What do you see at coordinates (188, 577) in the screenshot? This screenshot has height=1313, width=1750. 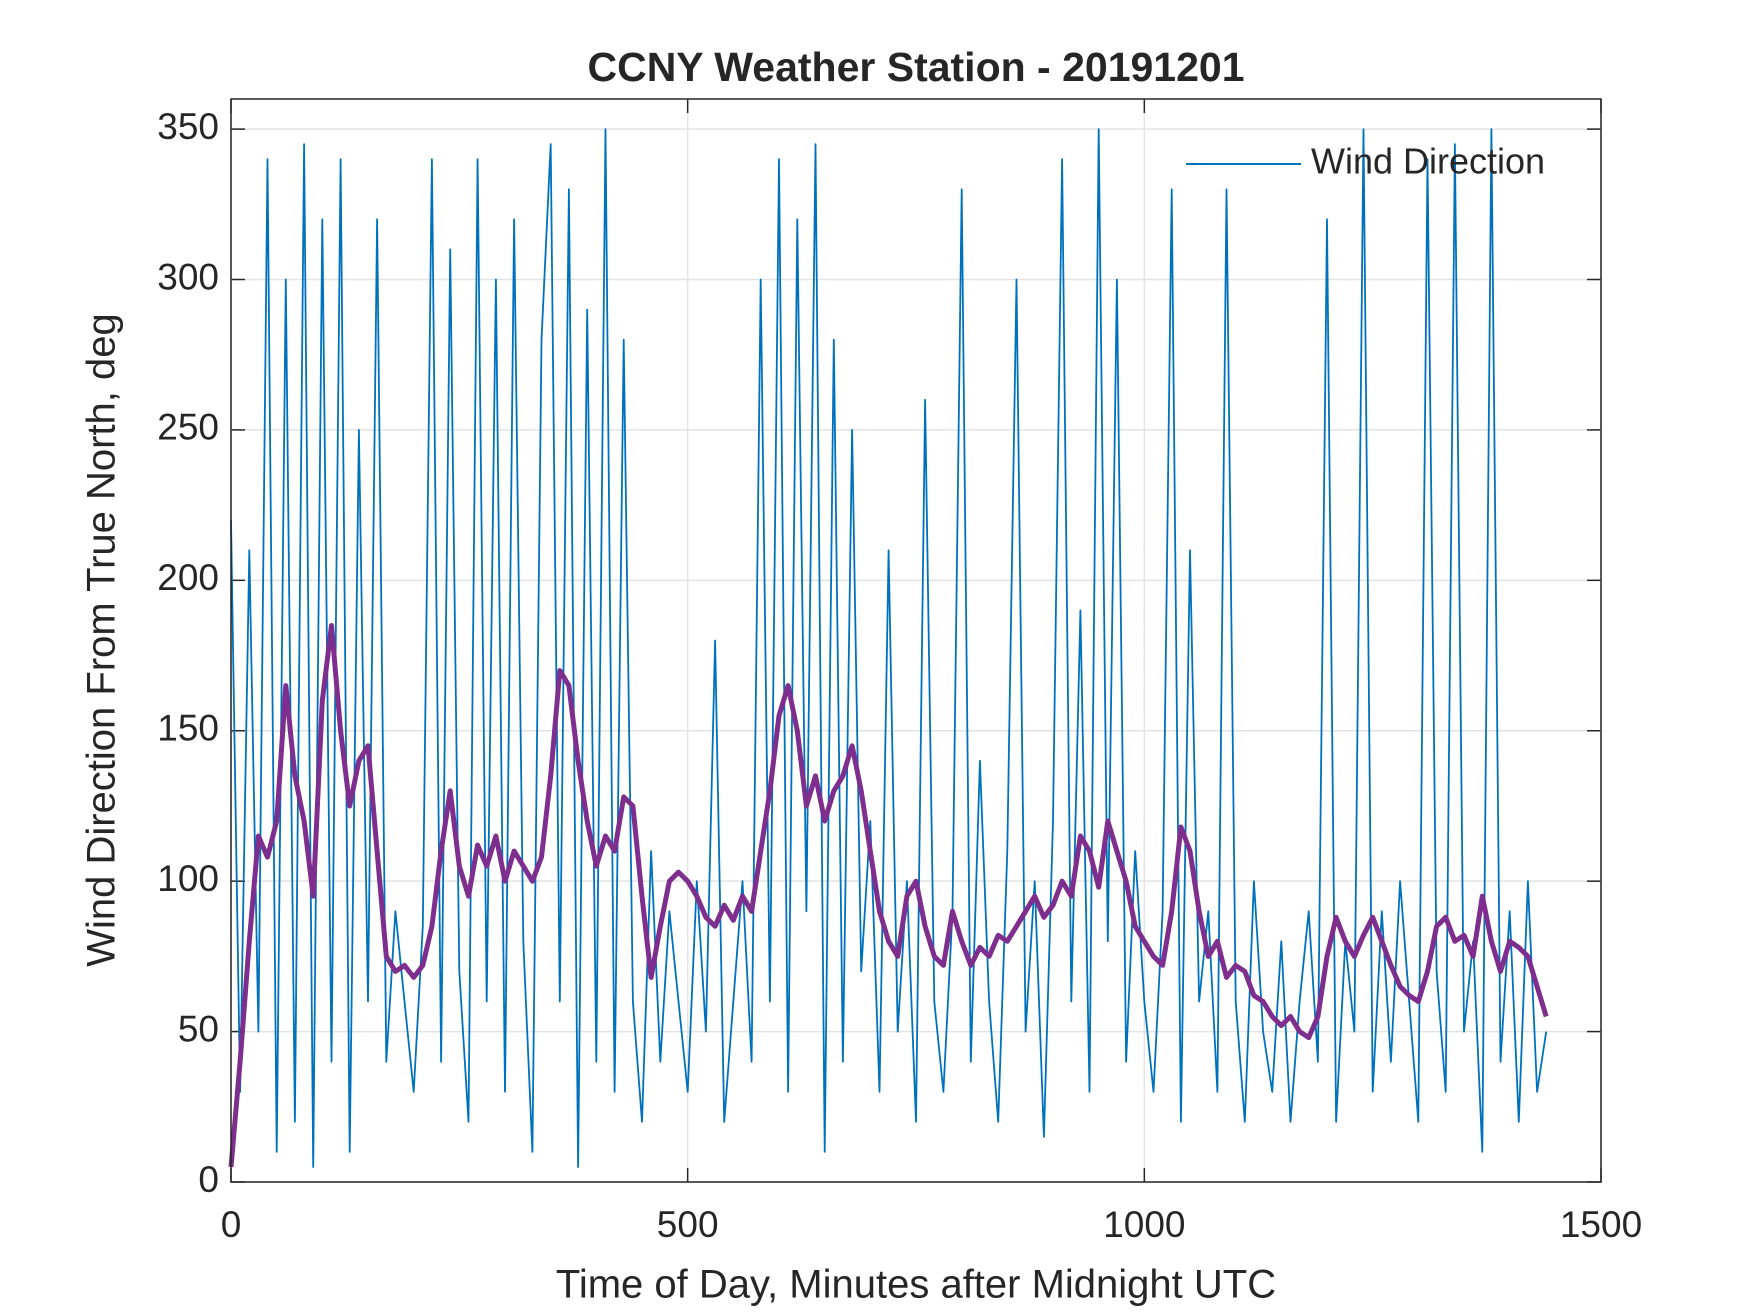 I see `y-tick-label: 200` at bounding box center [188, 577].